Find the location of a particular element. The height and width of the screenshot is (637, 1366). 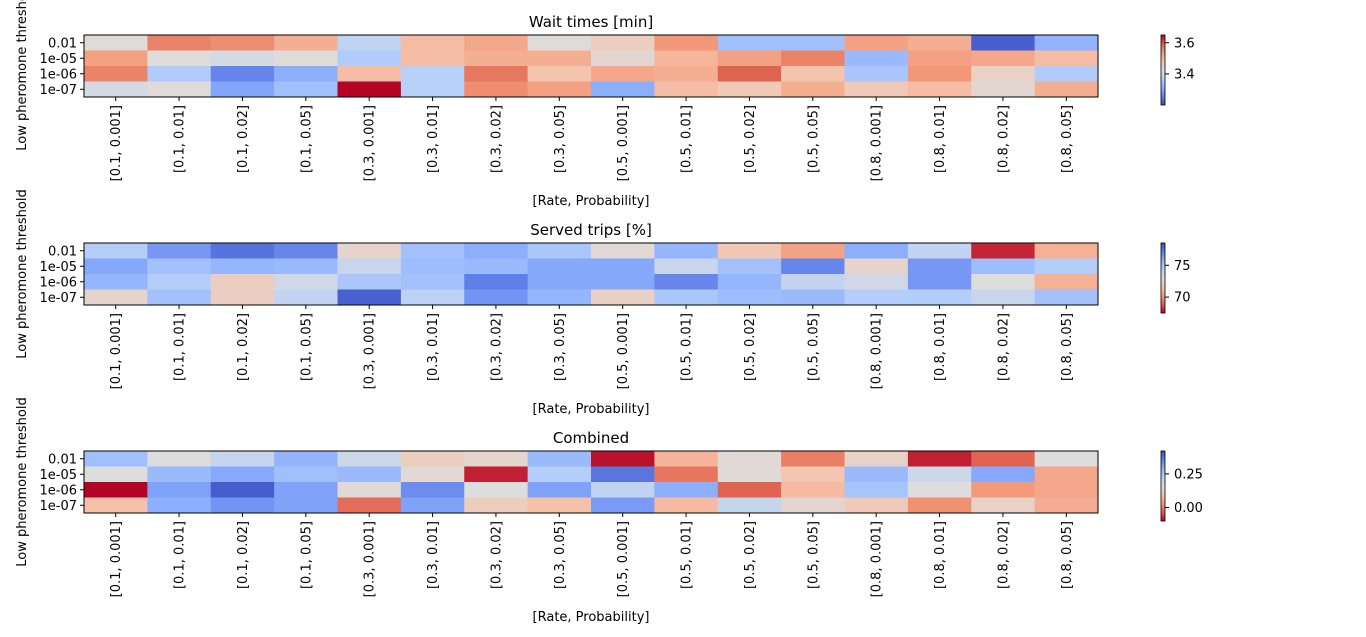

x-tick-label: [0.1, 0.02] is located at coordinates (243, 139).